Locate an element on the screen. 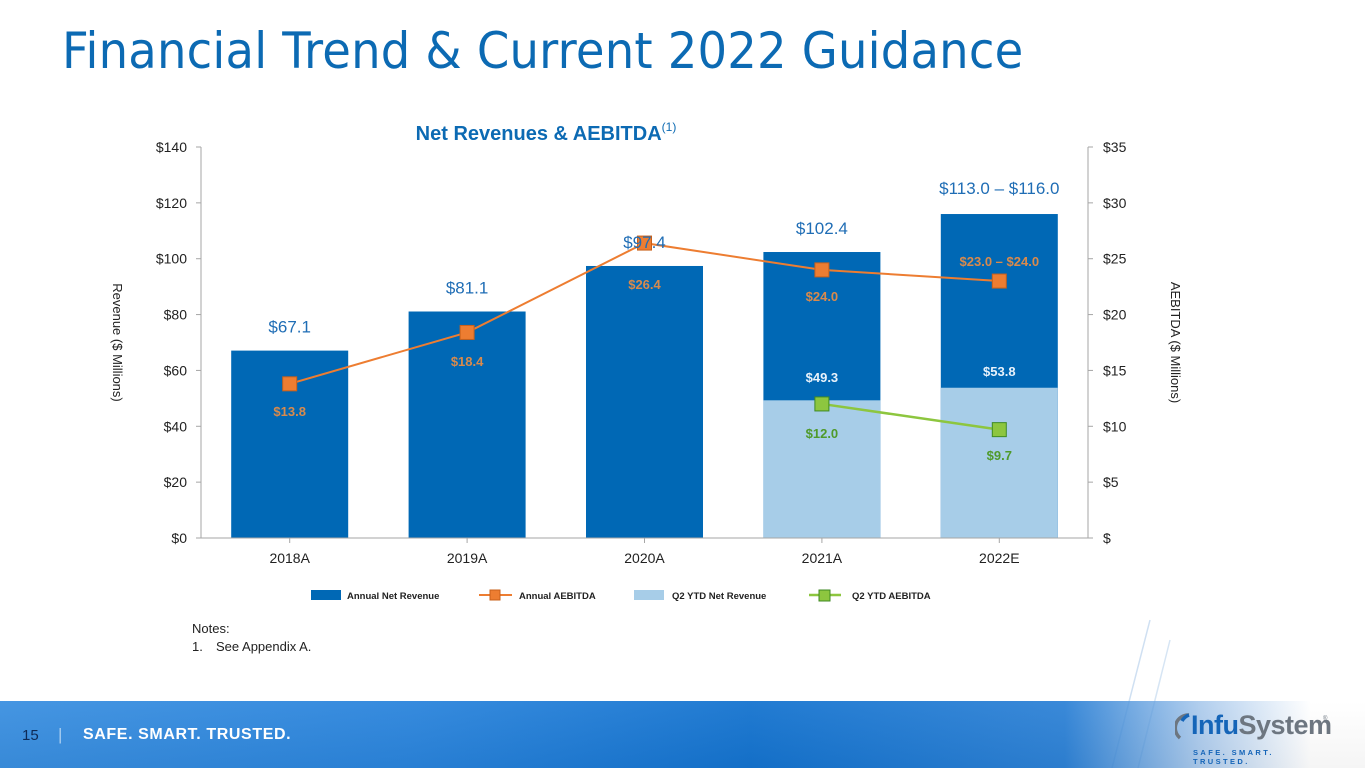  page-number: 15 is located at coordinates (30, 735).